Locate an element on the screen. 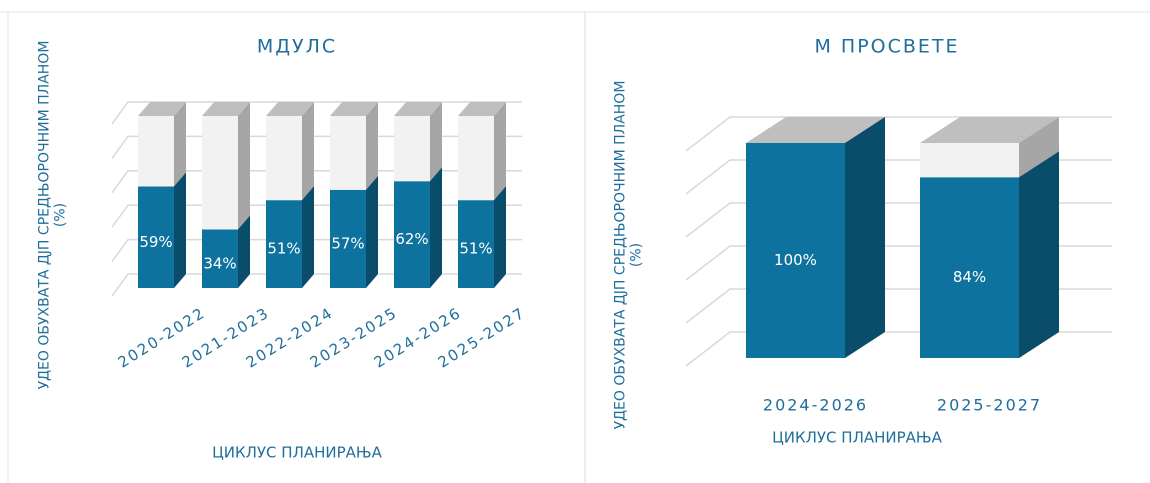 The width and height of the screenshot is (1150, 483). x-tick-label: 2024-2026 is located at coordinates (815, 405).